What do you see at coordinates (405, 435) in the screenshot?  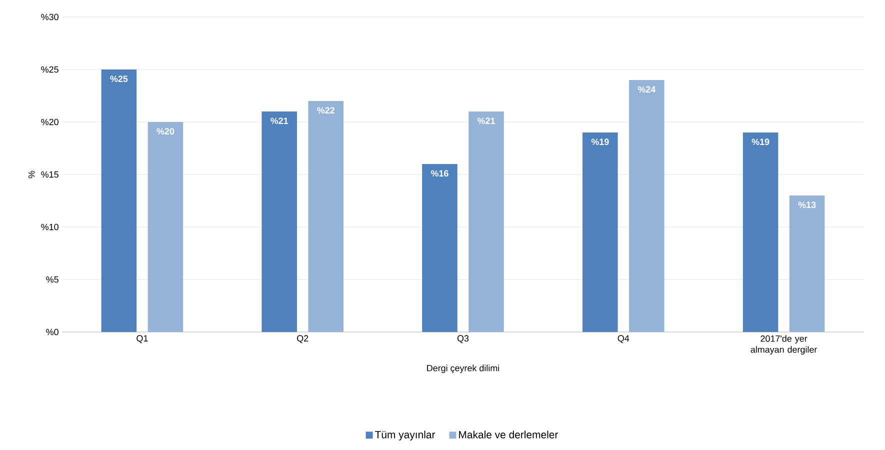 I see `legend-label: Tüm yayınlar` at bounding box center [405, 435].